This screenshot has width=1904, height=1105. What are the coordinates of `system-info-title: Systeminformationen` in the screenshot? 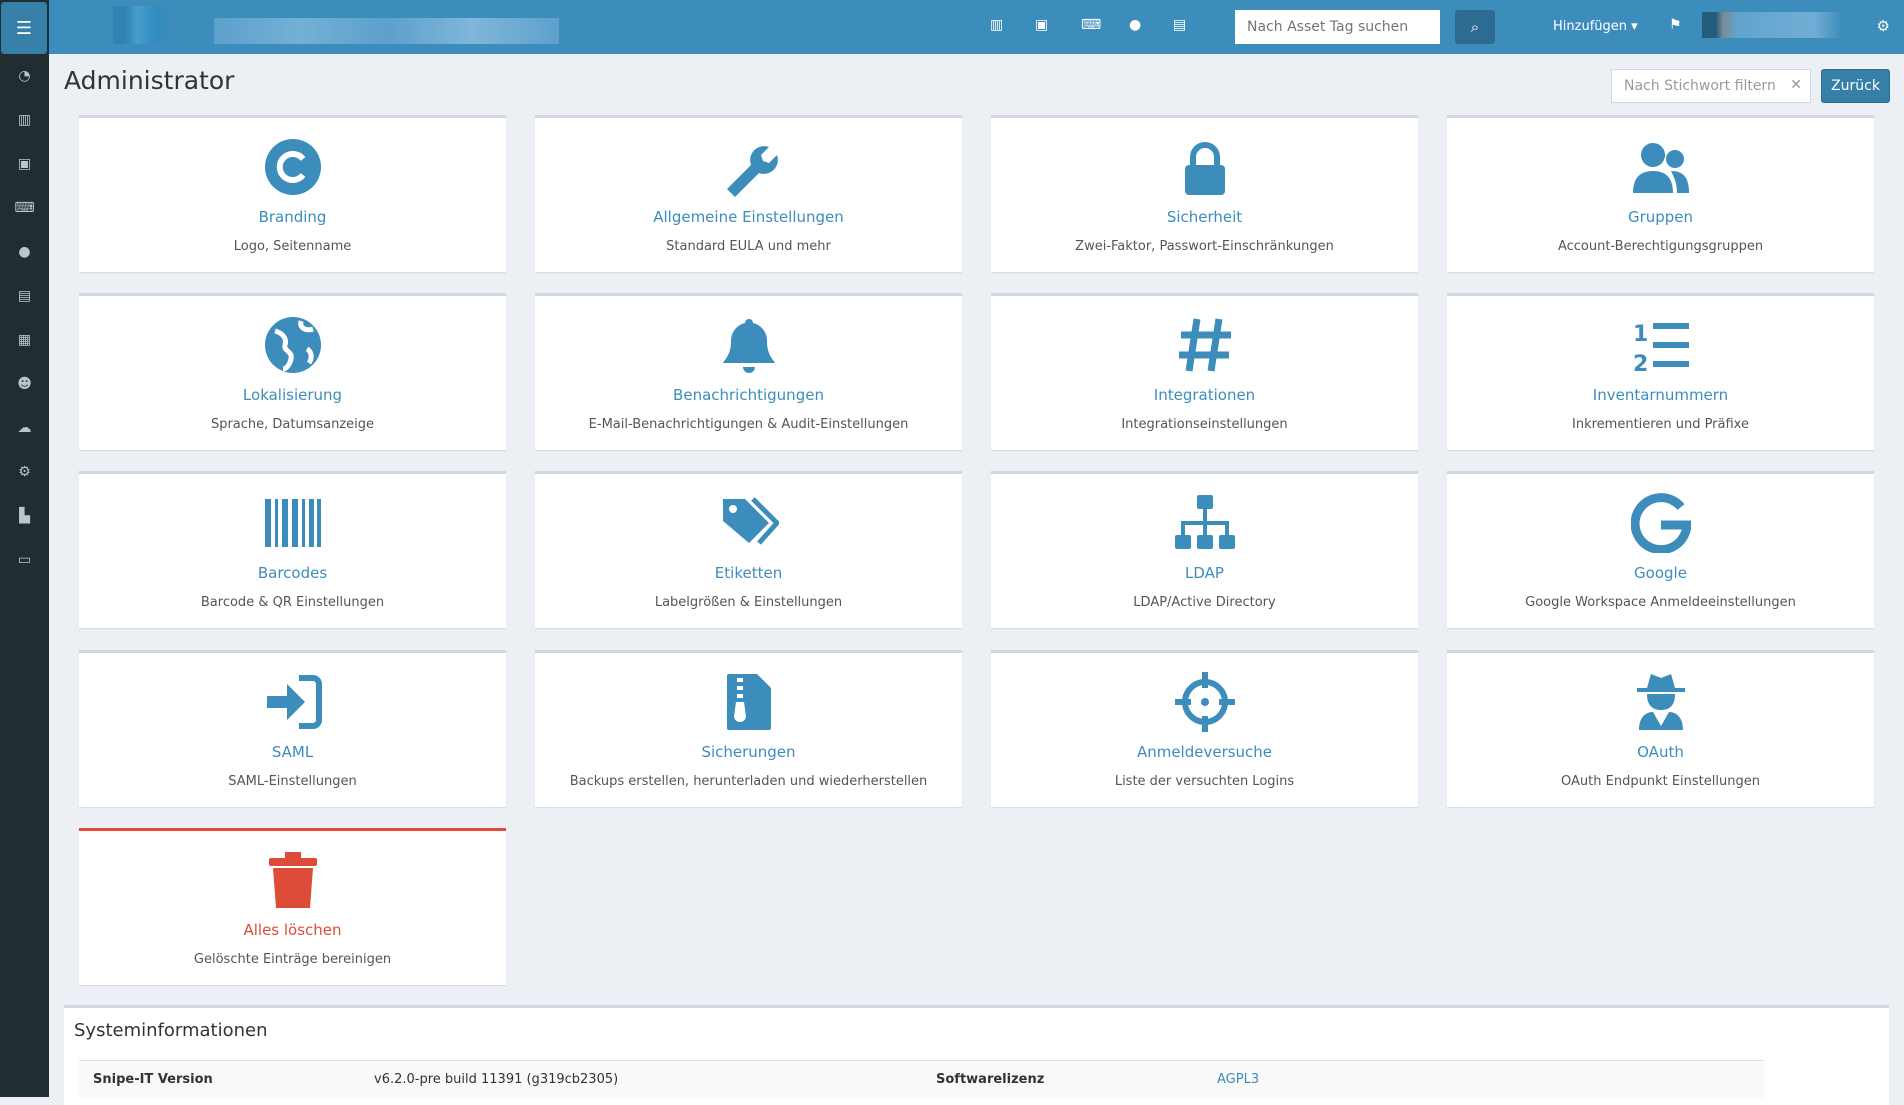 It's located at (171, 1030).